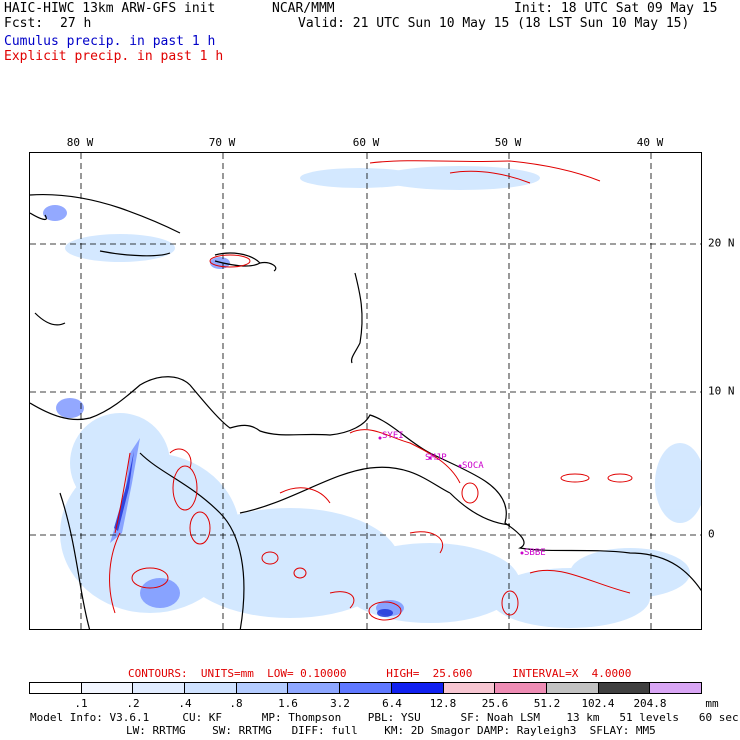  Describe the element at coordinates (288, 703) in the screenshot. I see `colorbar-tick: 1.6` at that location.